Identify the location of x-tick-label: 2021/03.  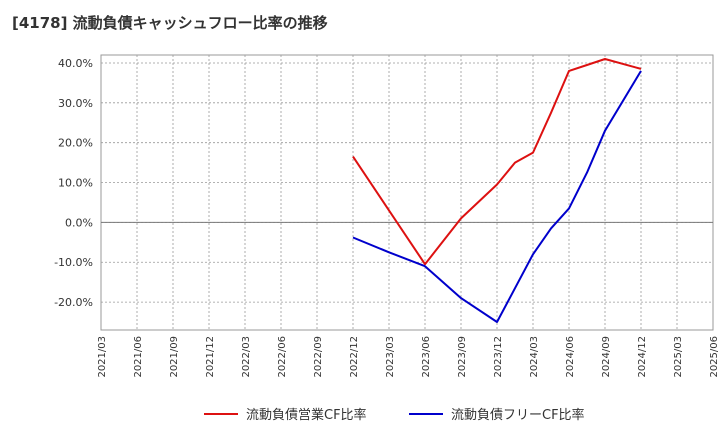
(102, 357).